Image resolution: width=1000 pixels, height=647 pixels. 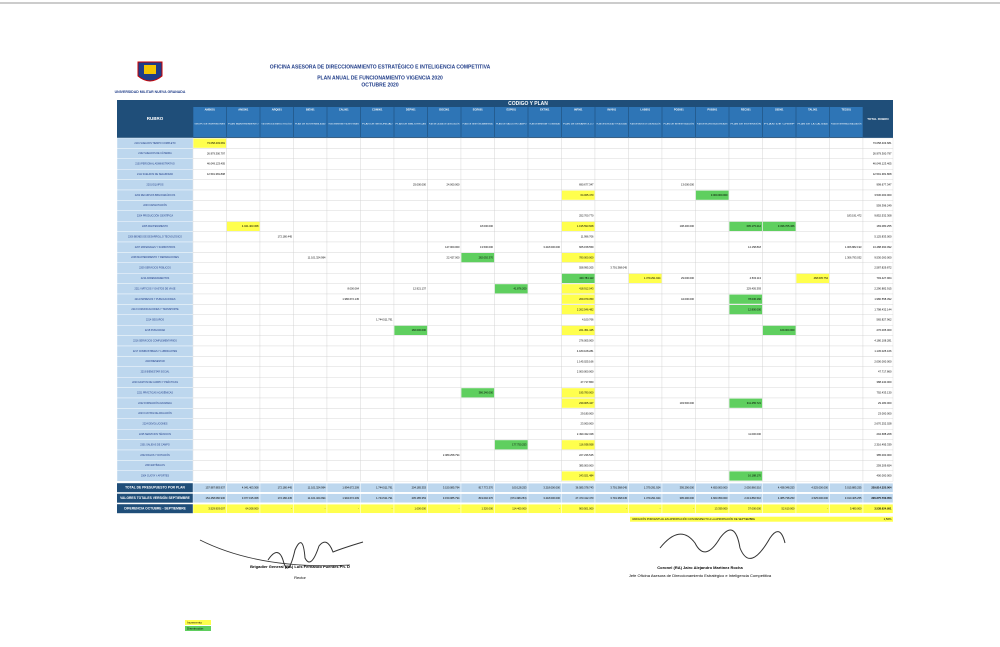 I want to click on column-name: PLAN DE EXTENSIÓN, so click(x=746, y=124).